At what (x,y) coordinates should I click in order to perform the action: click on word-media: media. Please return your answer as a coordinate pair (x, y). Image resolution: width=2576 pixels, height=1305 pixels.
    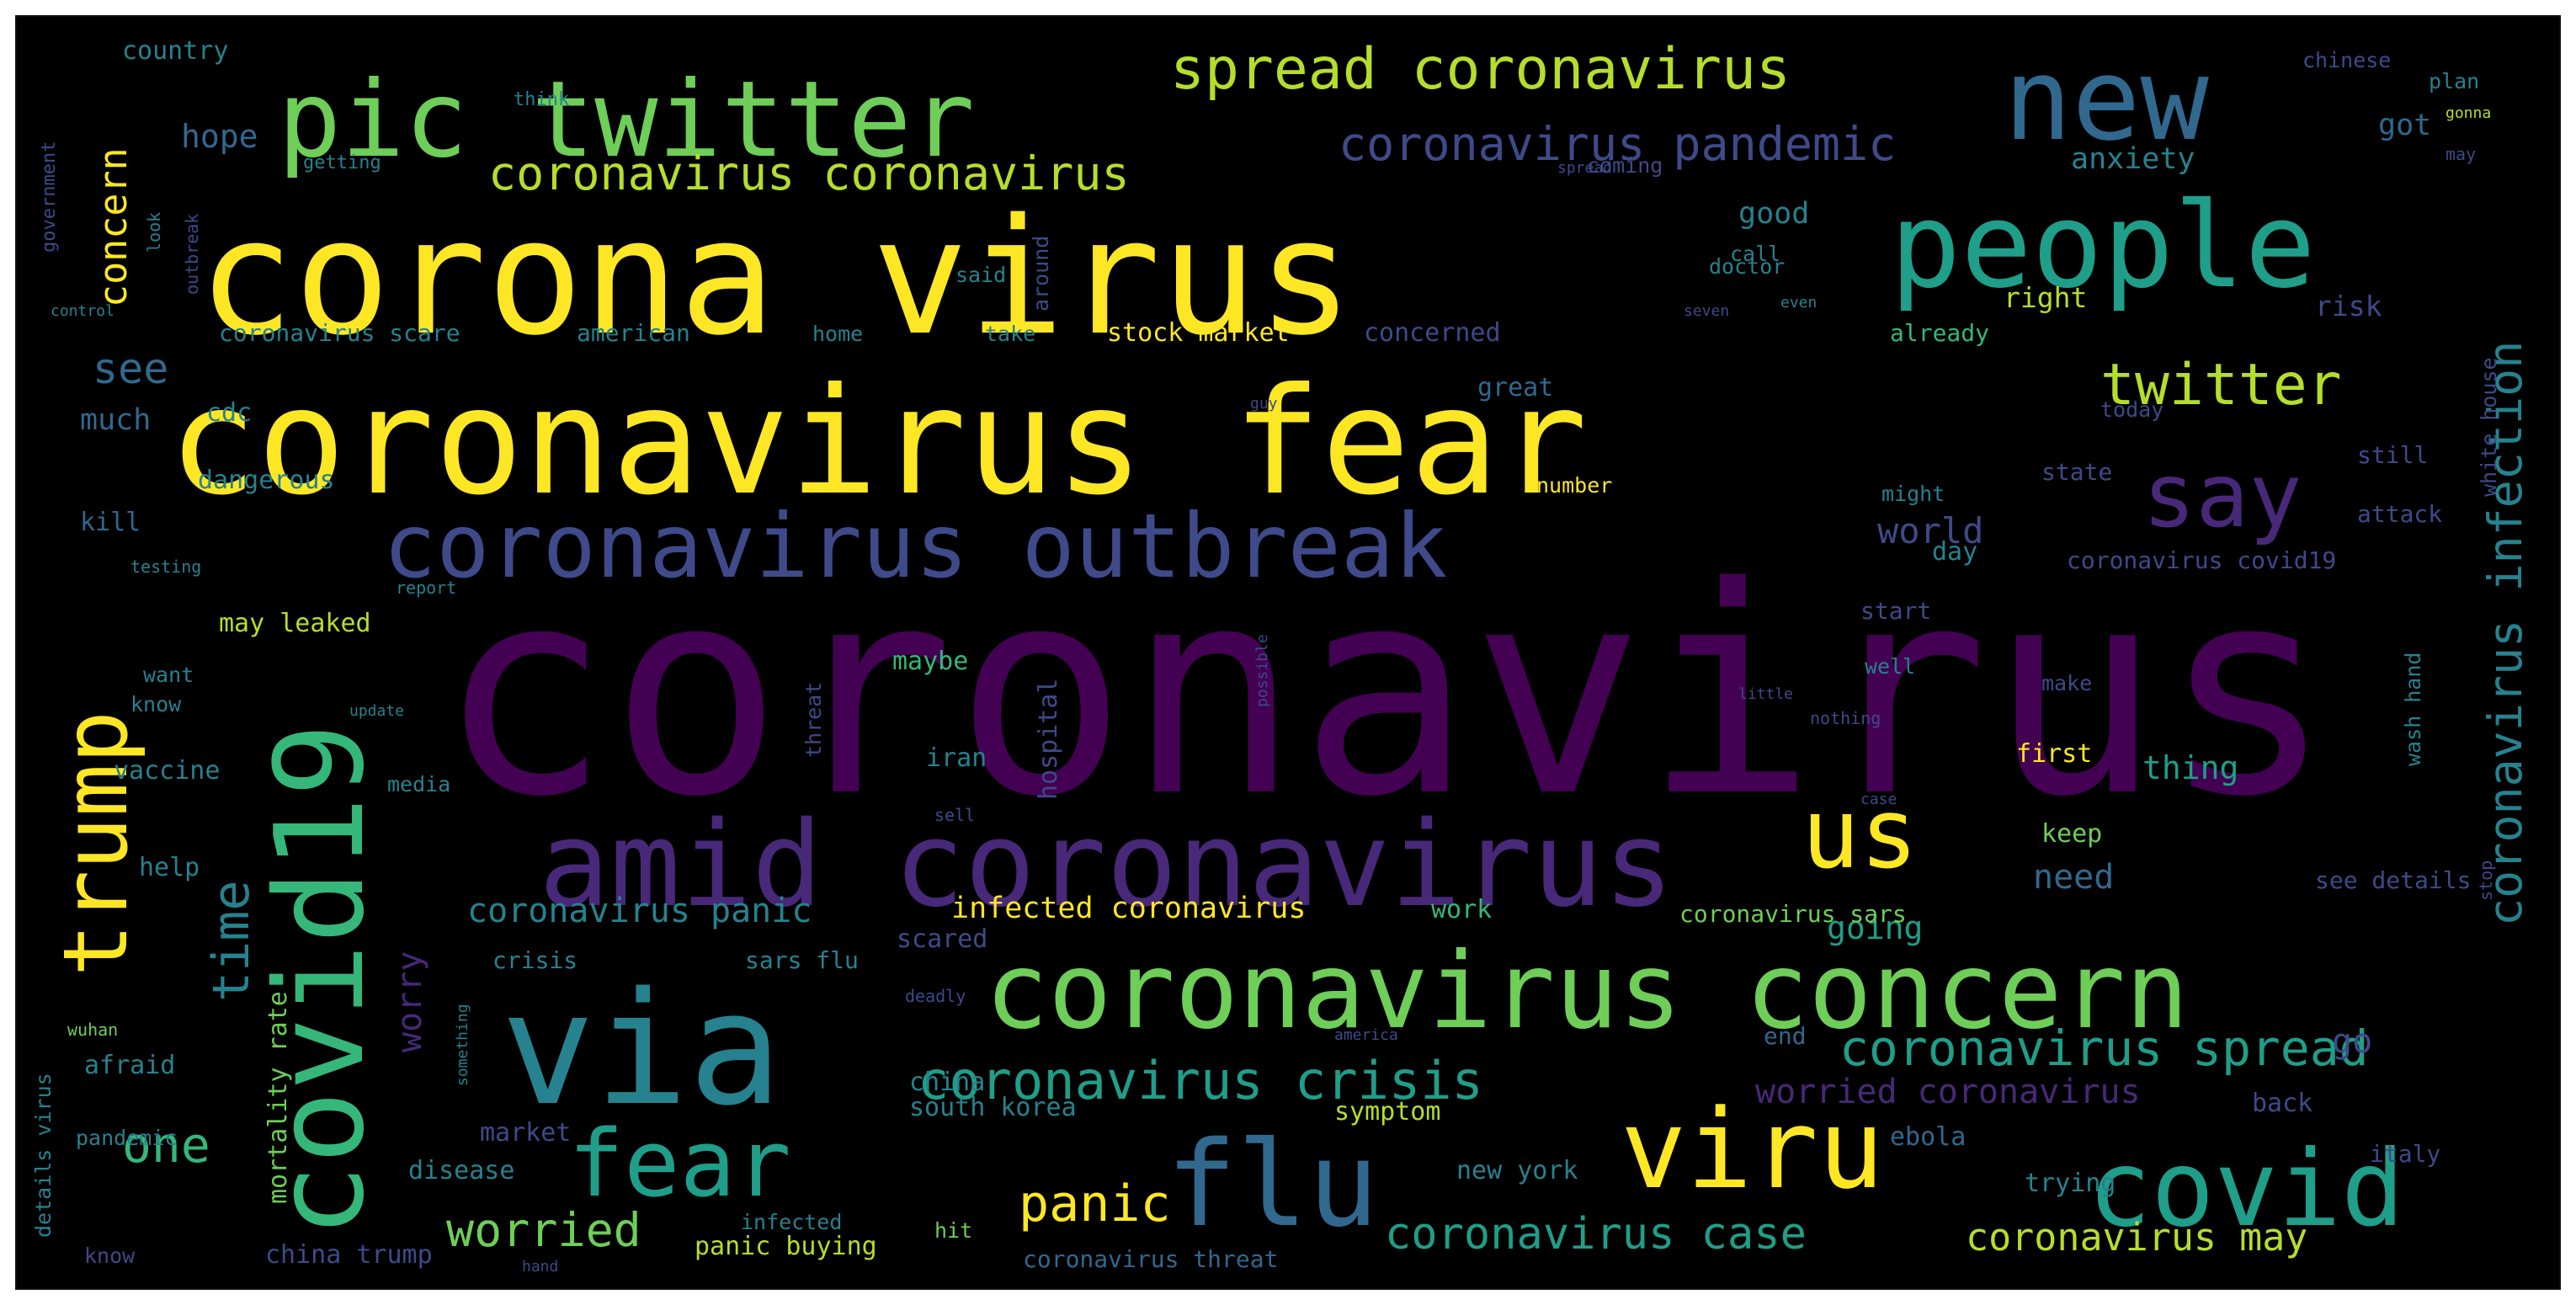
    Looking at the image, I should click on (418, 784).